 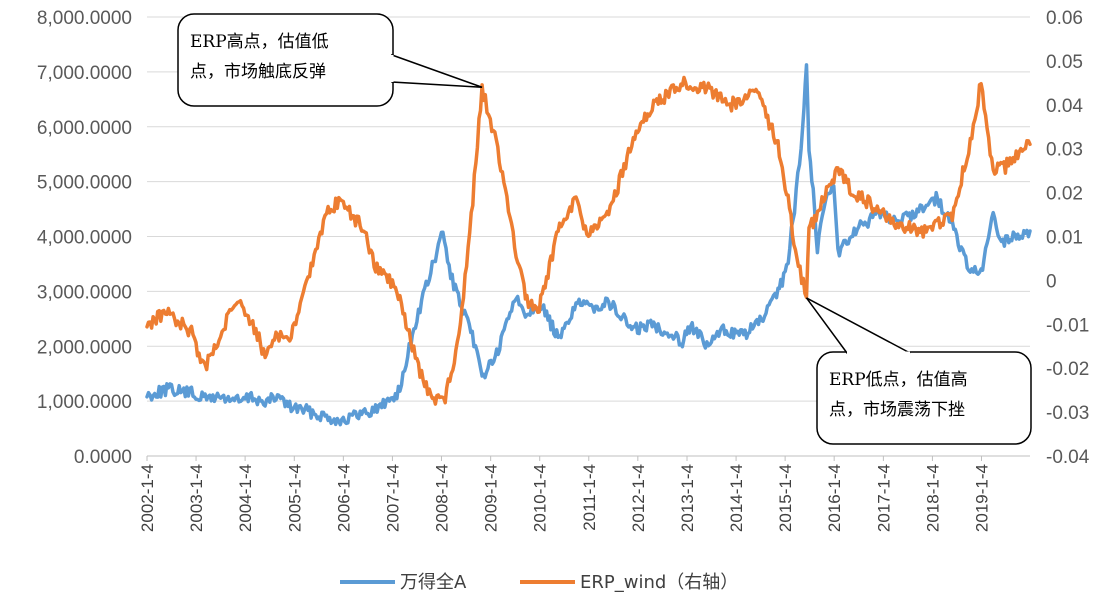 I want to click on x-tick-label: 2006-1-4, so click(x=343, y=498).